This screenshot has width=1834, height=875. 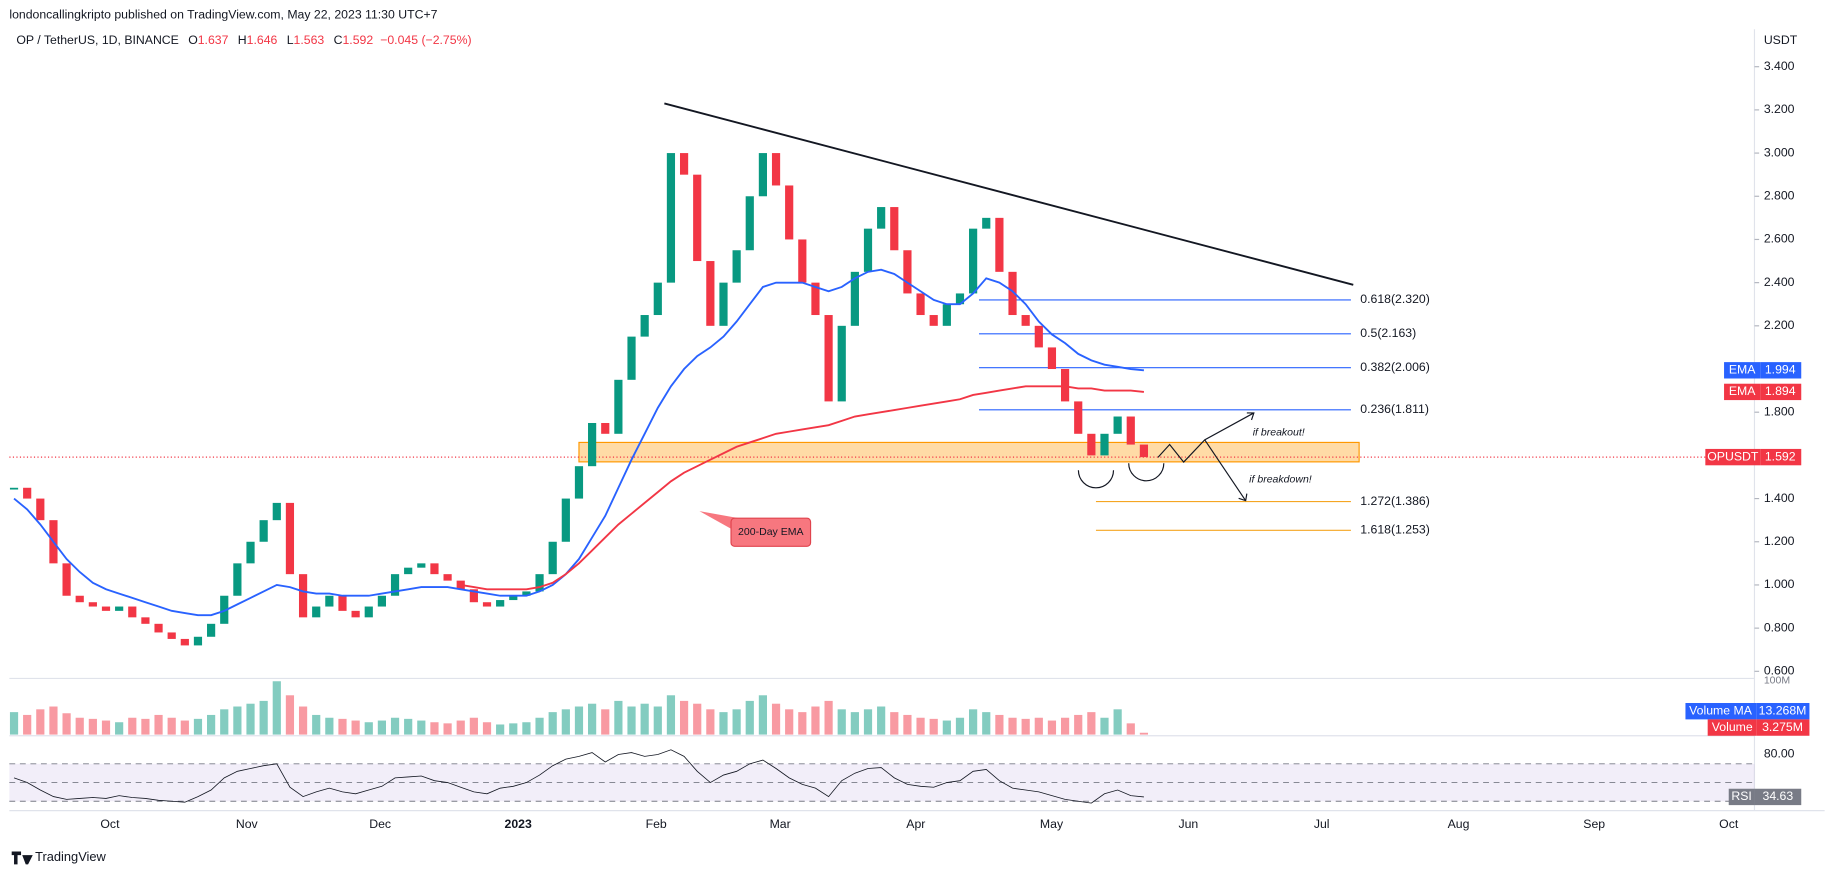 I want to click on fib-label: 0.5(2.163), so click(x=1388, y=333).